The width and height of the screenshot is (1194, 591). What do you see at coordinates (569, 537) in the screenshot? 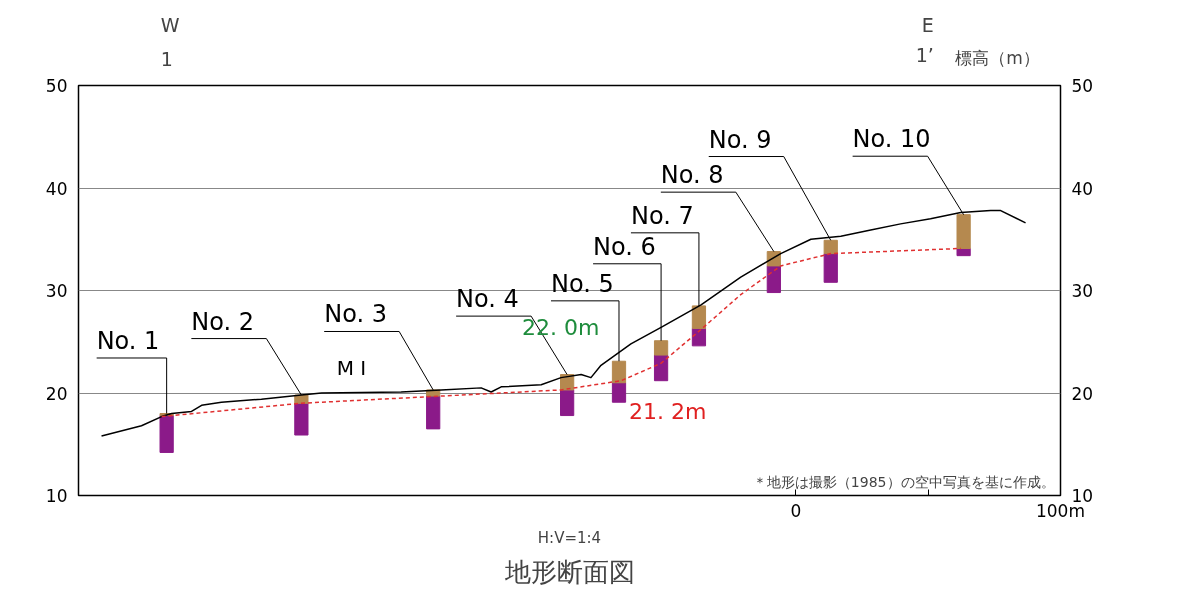
I see `x-axis-title: H:V=1:4` at bounding box center [569, 537].